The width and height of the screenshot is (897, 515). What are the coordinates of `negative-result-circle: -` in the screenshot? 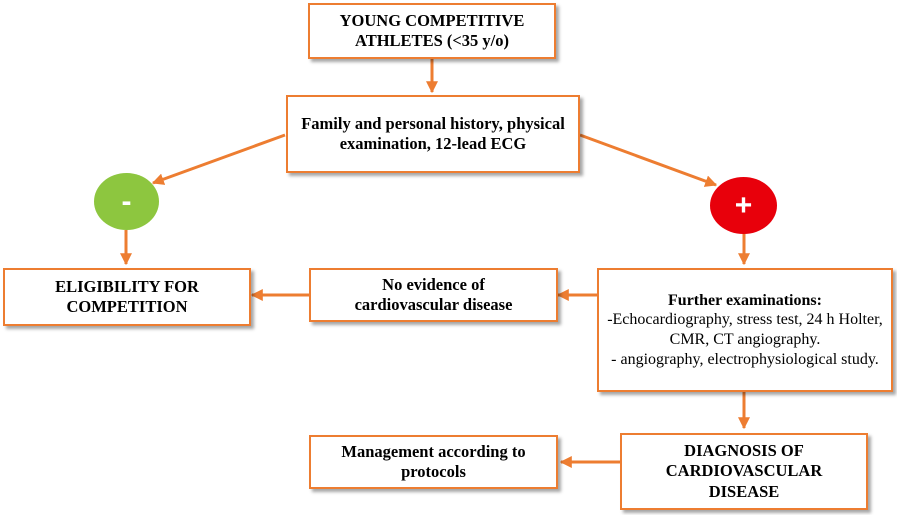 It's located at (126, 201).